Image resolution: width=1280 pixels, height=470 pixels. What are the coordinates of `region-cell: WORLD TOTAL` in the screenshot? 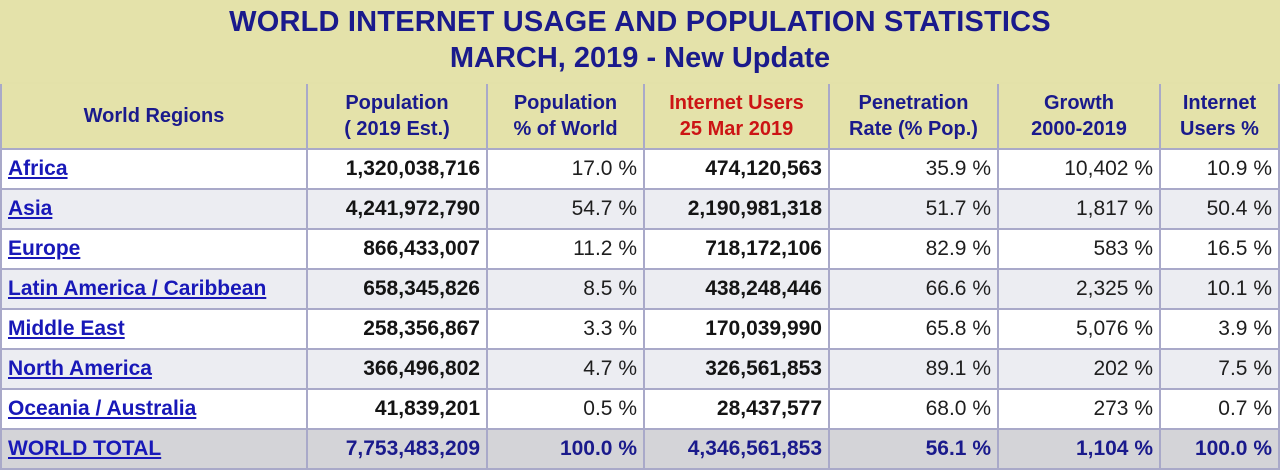 It's located at (154, 450).